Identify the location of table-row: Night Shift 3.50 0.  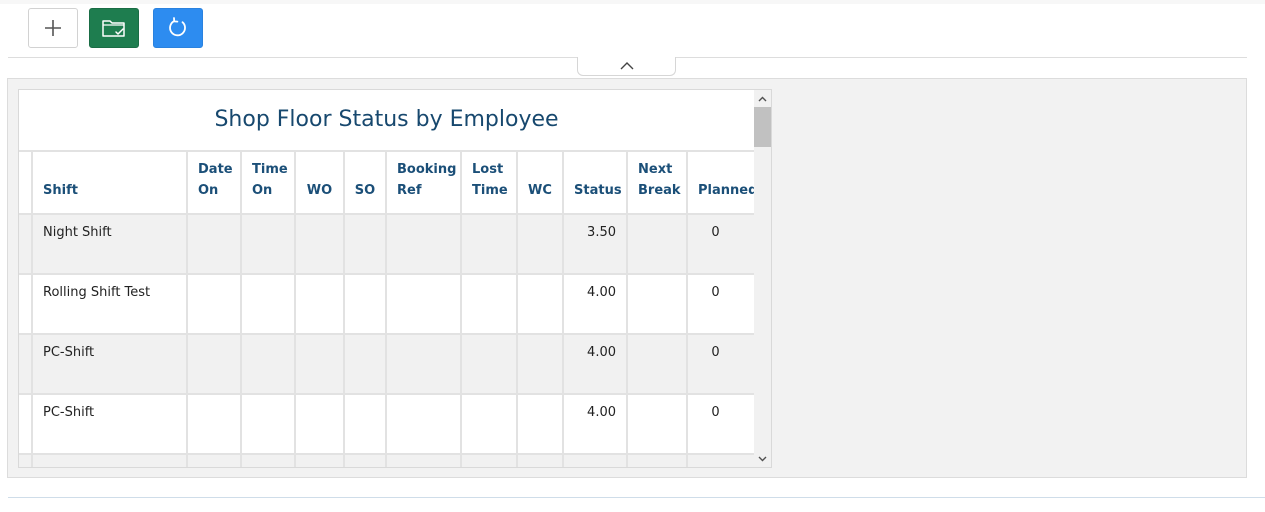
(386, 244).